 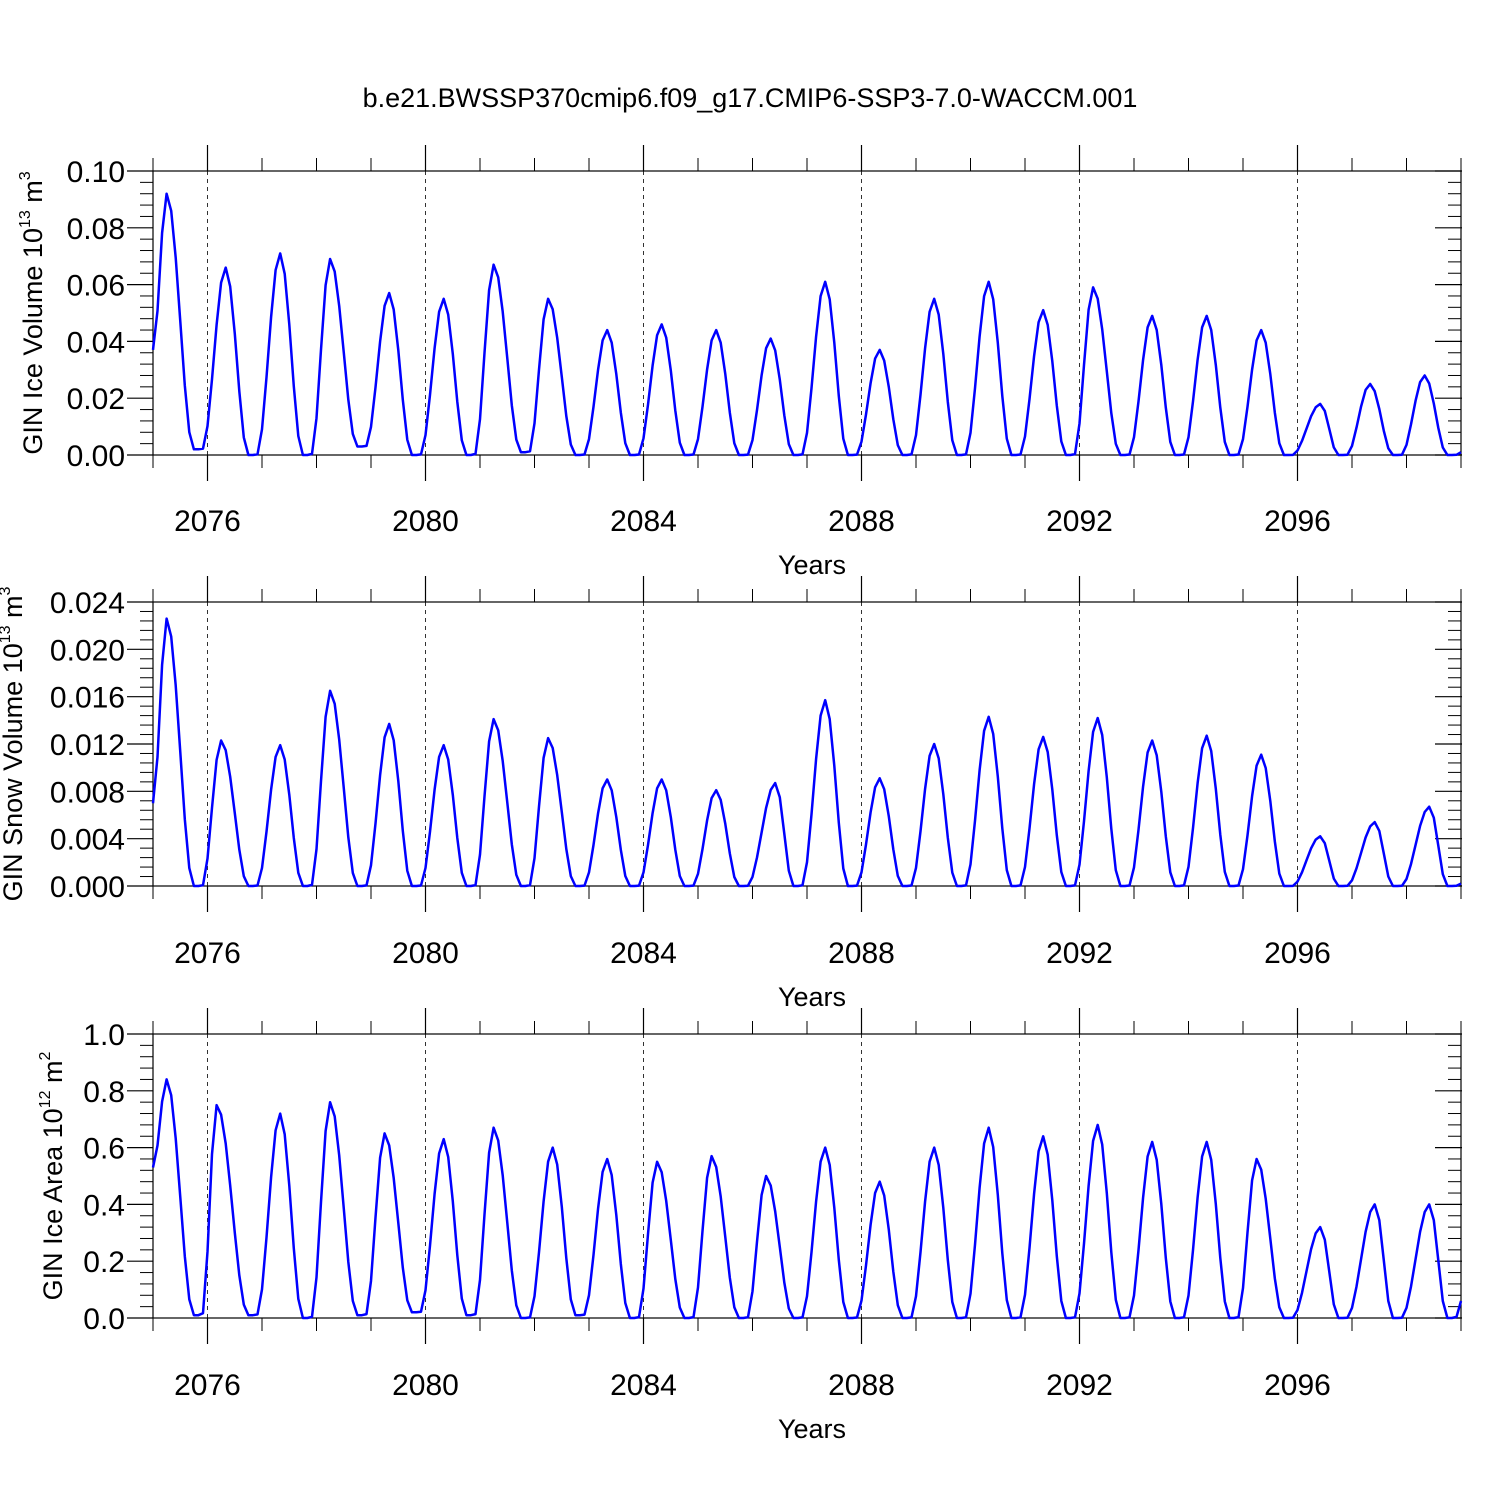 I want to click on y-tick-label: 0.024, so click(x=87, y=603).